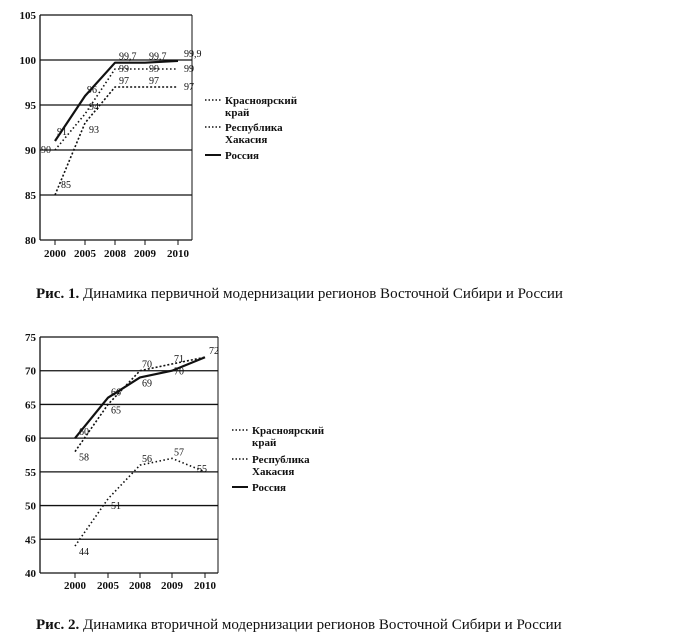 The image size is (694, 644). Describe the element at coordinates (28, 16) in the screenshot. I see `y-tick-label: 105` at that location.